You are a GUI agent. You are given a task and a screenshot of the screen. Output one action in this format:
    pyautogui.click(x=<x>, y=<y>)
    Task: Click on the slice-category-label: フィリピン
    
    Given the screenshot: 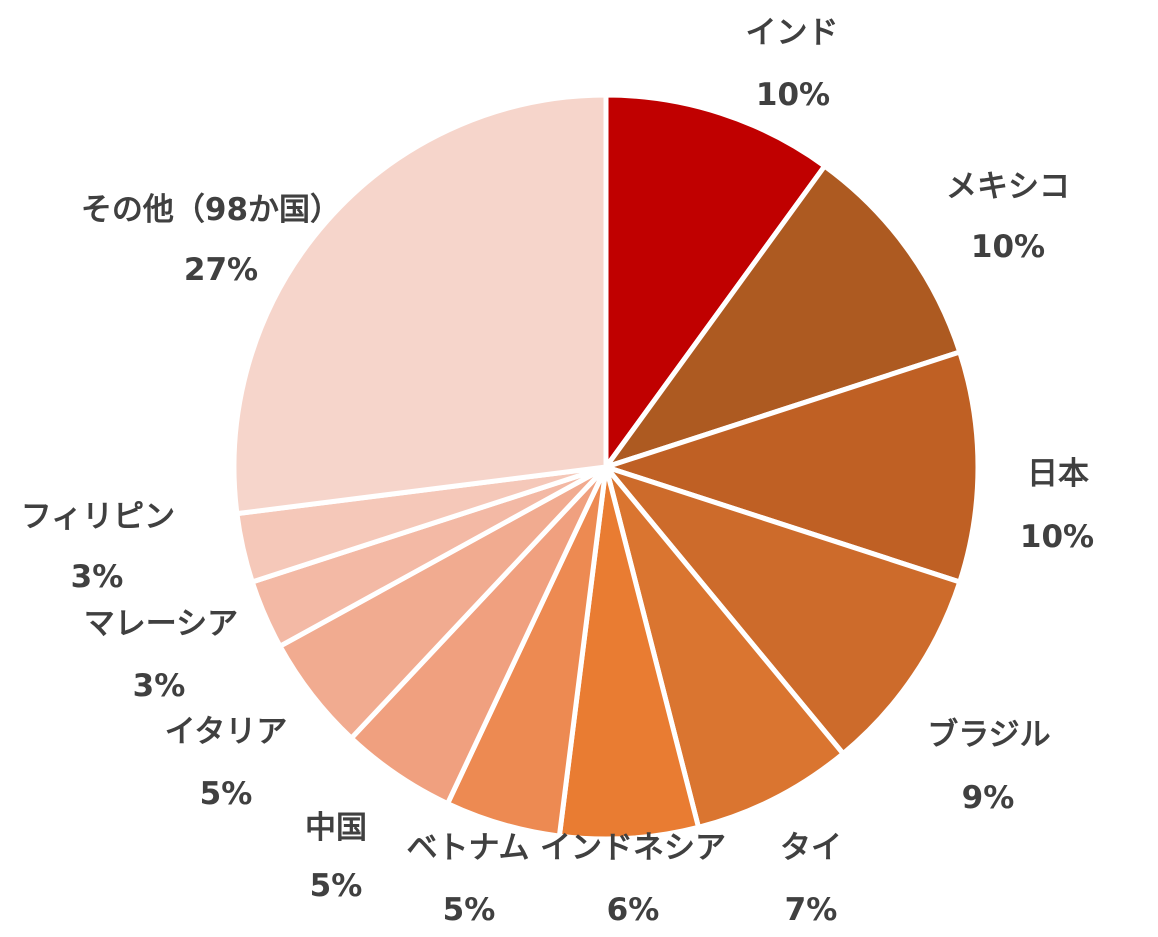 What is the action you would take?
    pyautogui.click(x=98, y=517)
    